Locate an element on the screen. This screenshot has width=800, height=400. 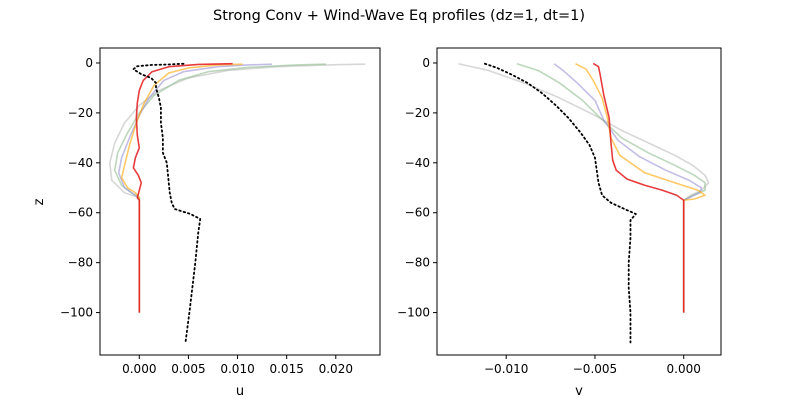
u-ytick-label: −80 is located at coordinates (80, 263).